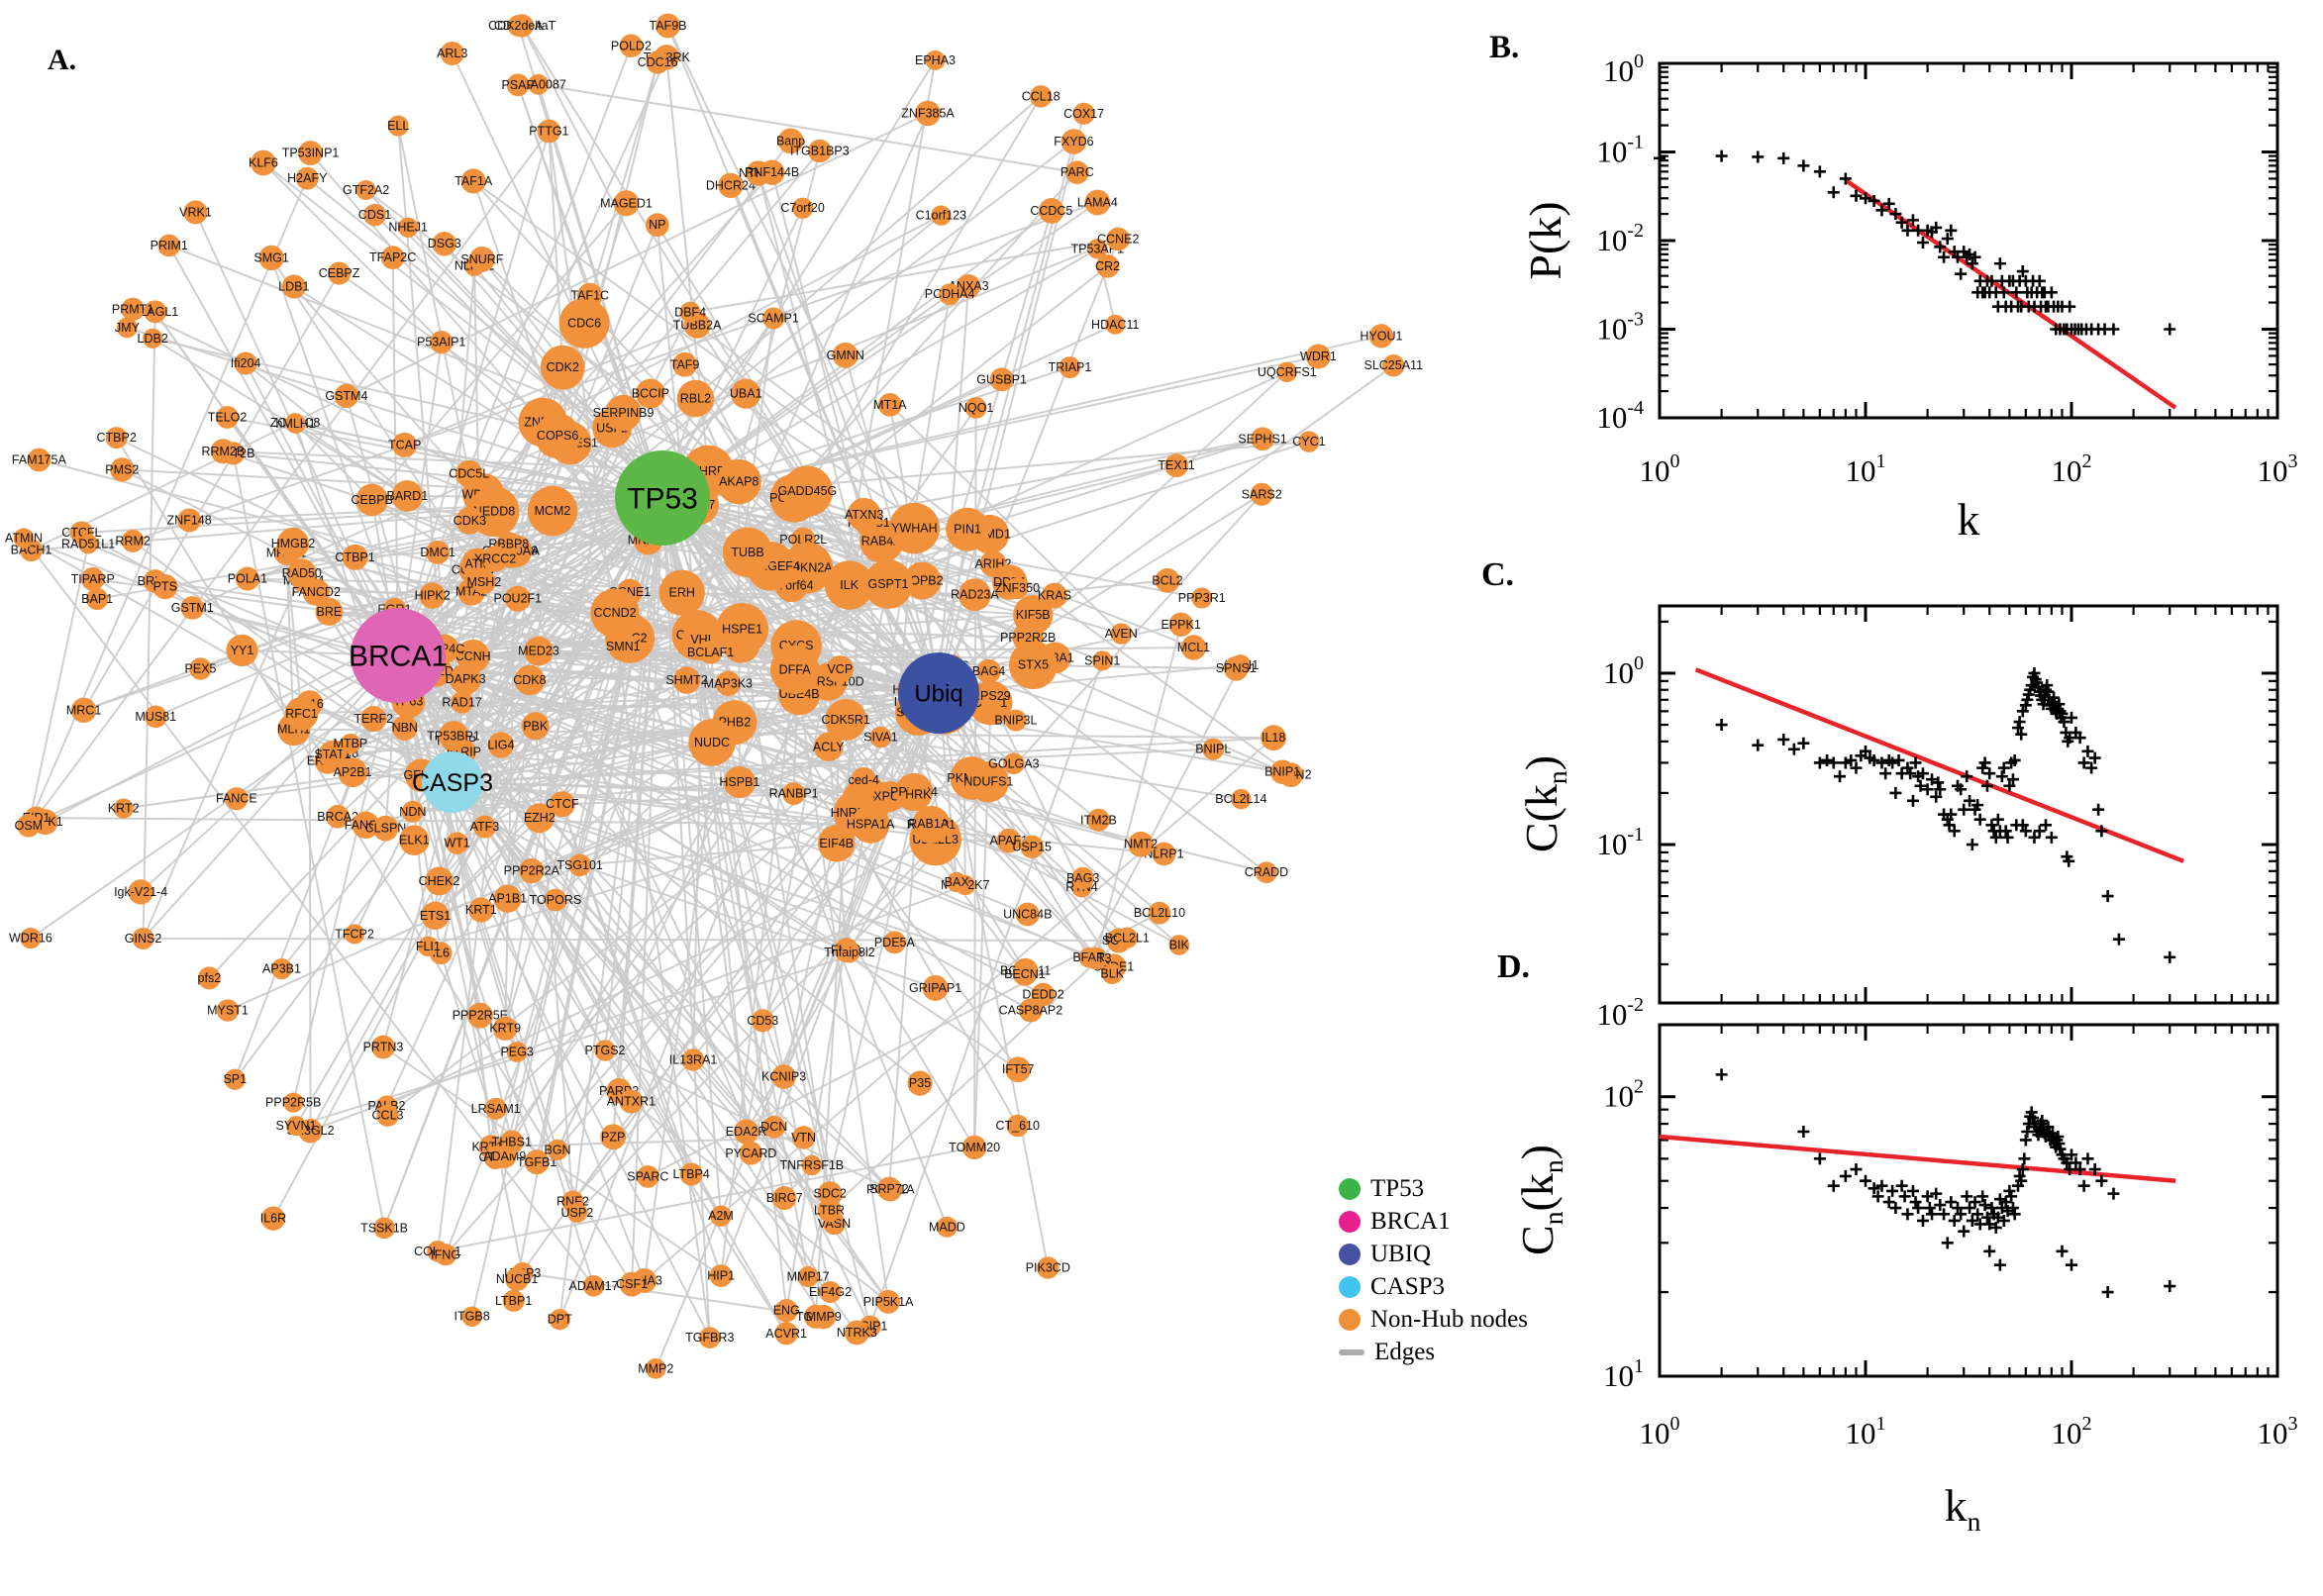 The width and height of the screenshot is (2323, 1596). Describe the element at coordinates (441, 342) in the screenshot. I see `network-node: P53AIP1` at that location.